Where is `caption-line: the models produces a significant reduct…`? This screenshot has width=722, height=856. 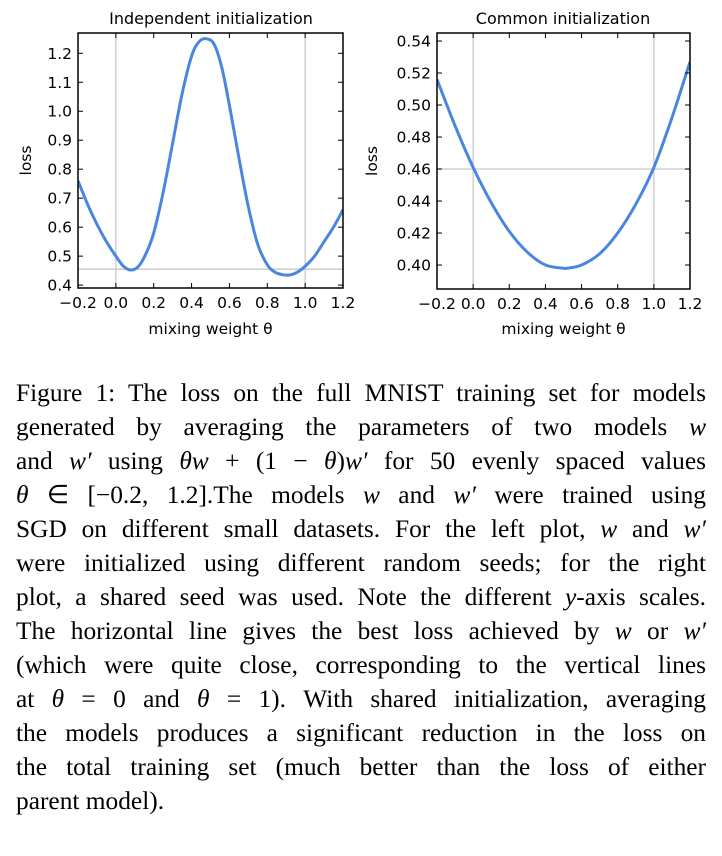 caption-line: the models produces a significant reduct… is located at coordinates (361, 733).